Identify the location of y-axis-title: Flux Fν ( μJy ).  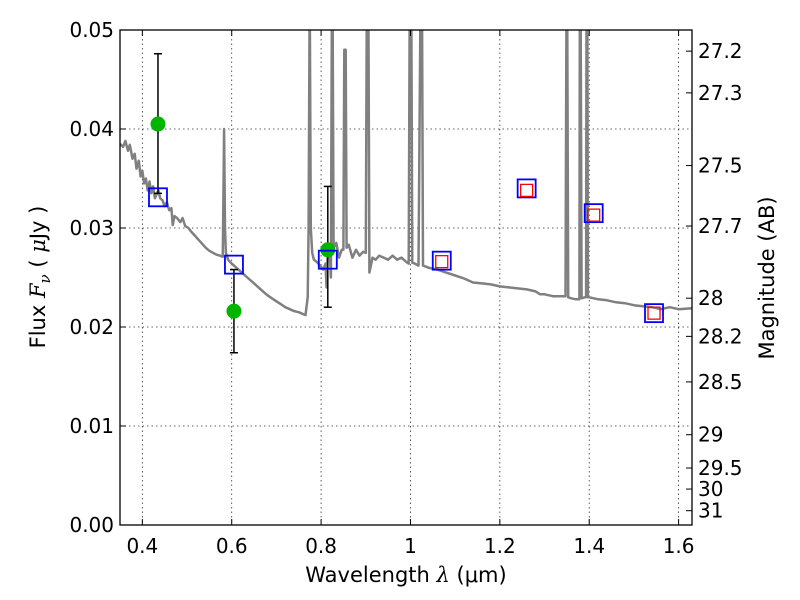
(40, 277).